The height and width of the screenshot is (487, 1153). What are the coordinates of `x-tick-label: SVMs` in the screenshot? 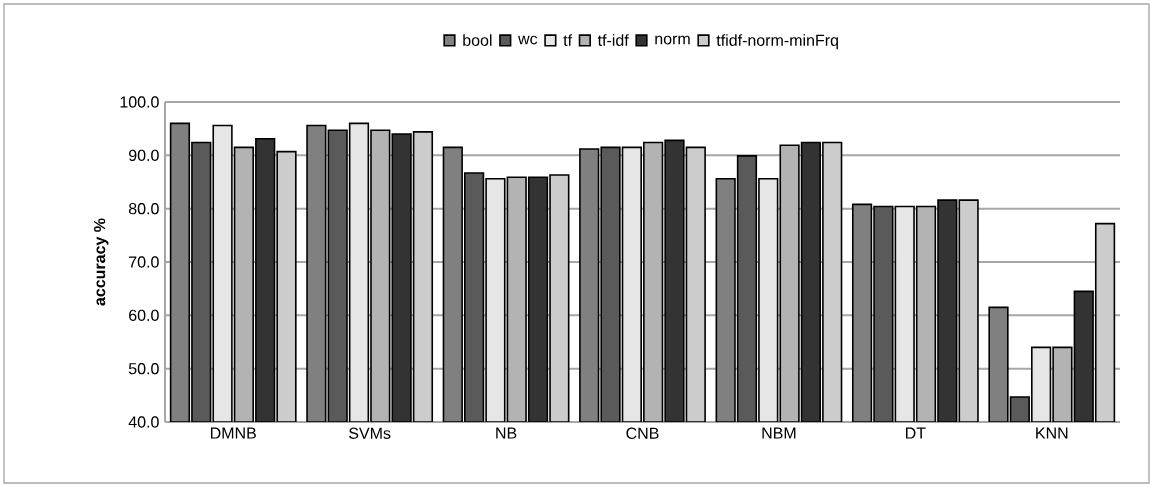 It's located at (370, 433).